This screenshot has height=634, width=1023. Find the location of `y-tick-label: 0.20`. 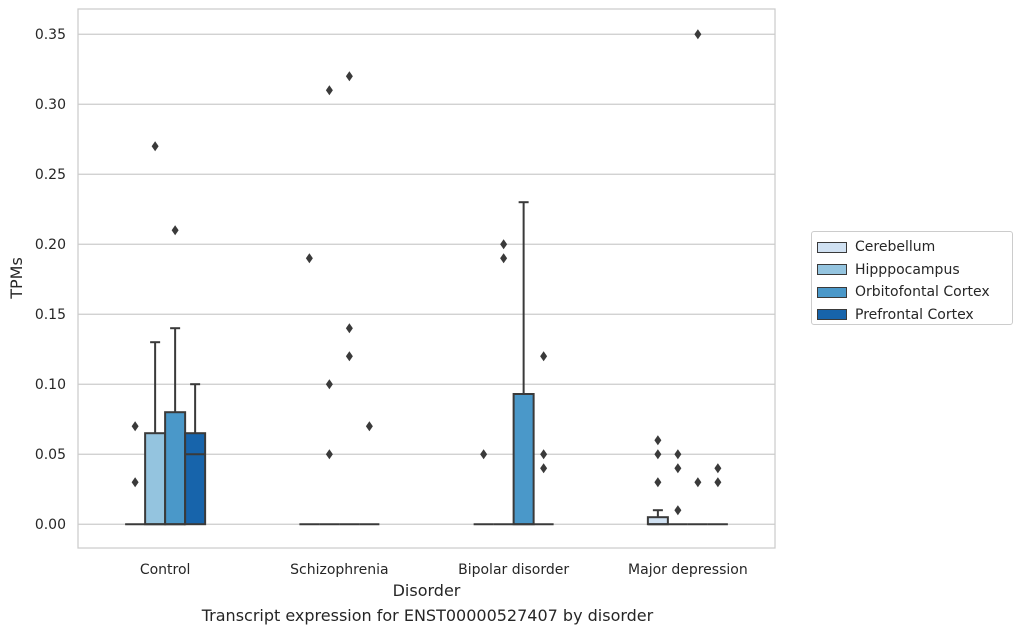

y-tick-label: 0.20 is located at coordinates (50, 245).